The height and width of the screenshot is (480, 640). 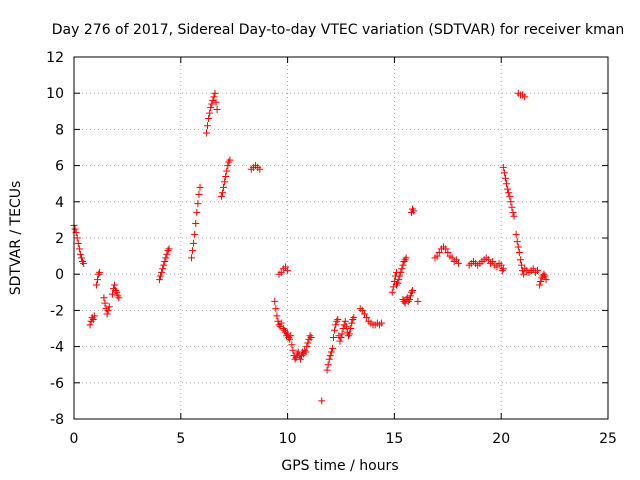 What do you see at coordinates (57, 384) in the screenshot?
I see `y-tick-label: -6` at bounding box center [57, 384].